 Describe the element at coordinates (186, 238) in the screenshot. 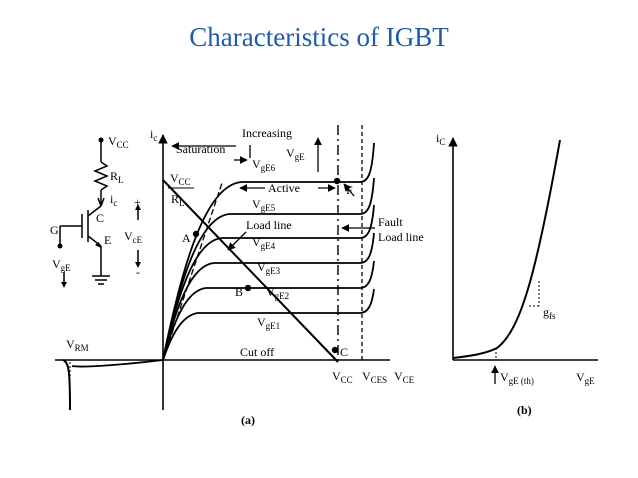

I see `point-a-label: A` at that location.